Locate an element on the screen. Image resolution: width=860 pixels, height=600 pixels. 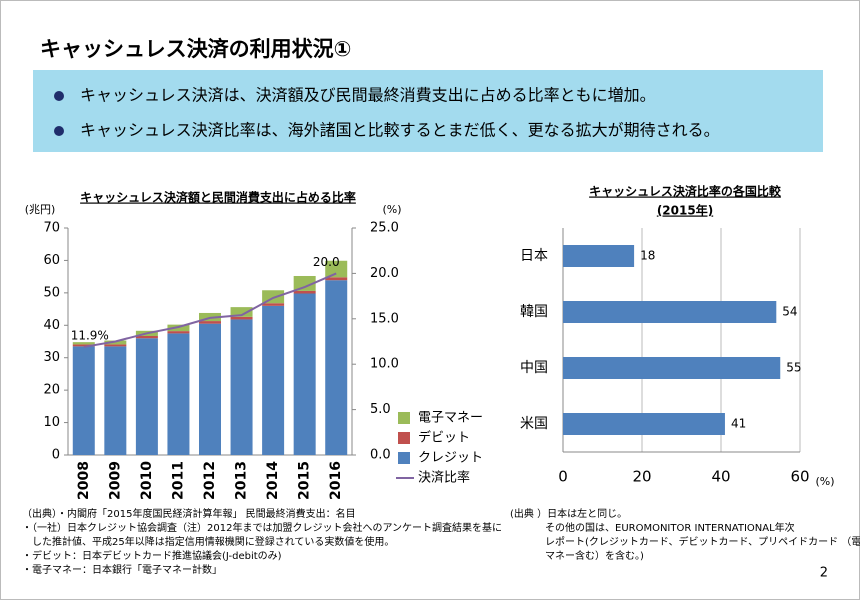
x-tick-label: 2008 is located at coordinates (84, 480).